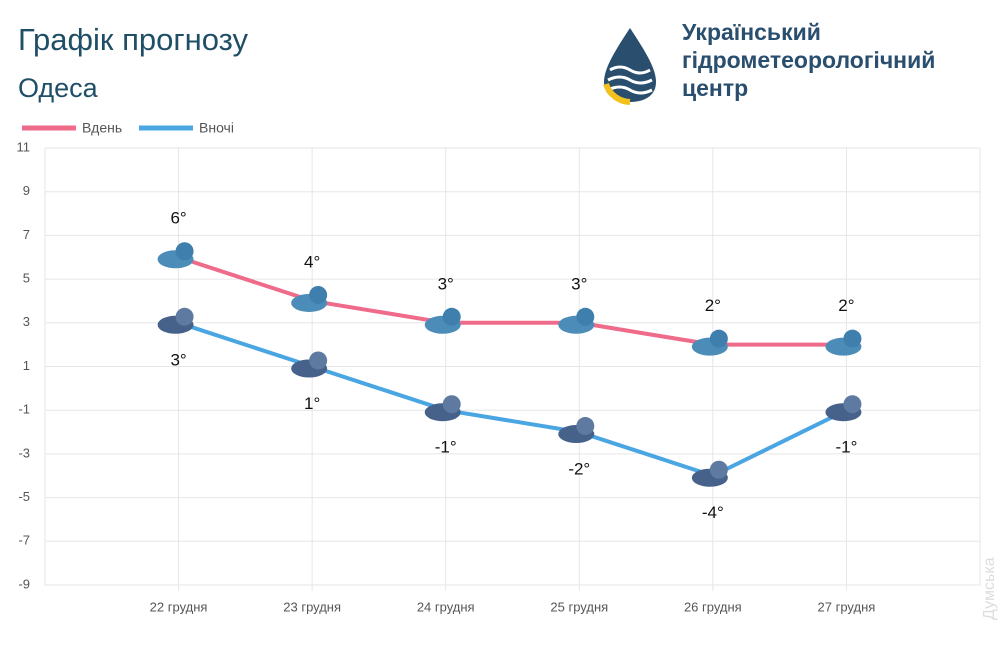 The width and height of the screenshot is (1000, 667). What do you see at coordinates (312, 606) in the screenshot?
I see `x-tick-label: 23 грудня` at bounding box center [312, 606].